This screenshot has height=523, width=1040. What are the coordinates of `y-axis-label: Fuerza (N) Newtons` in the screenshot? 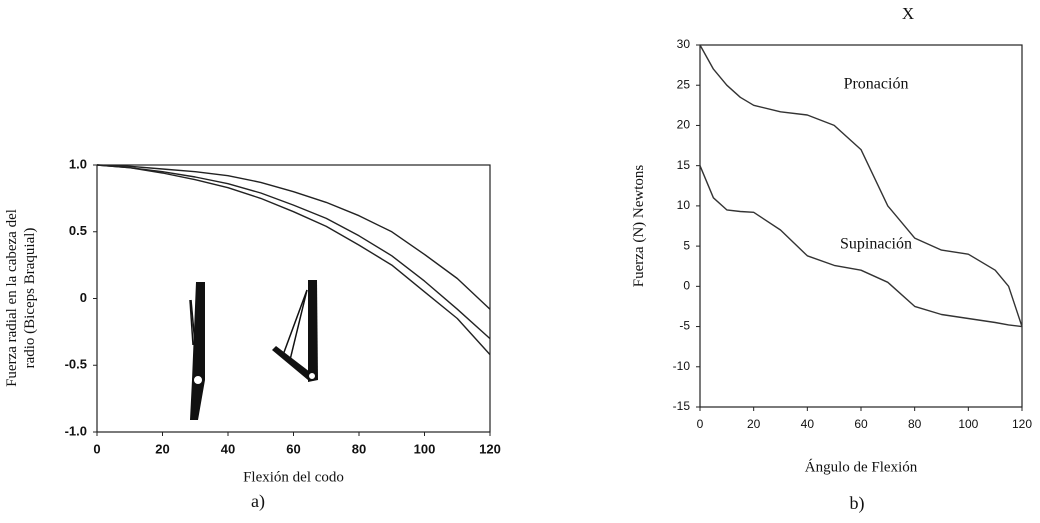 It's located at (639, 226).